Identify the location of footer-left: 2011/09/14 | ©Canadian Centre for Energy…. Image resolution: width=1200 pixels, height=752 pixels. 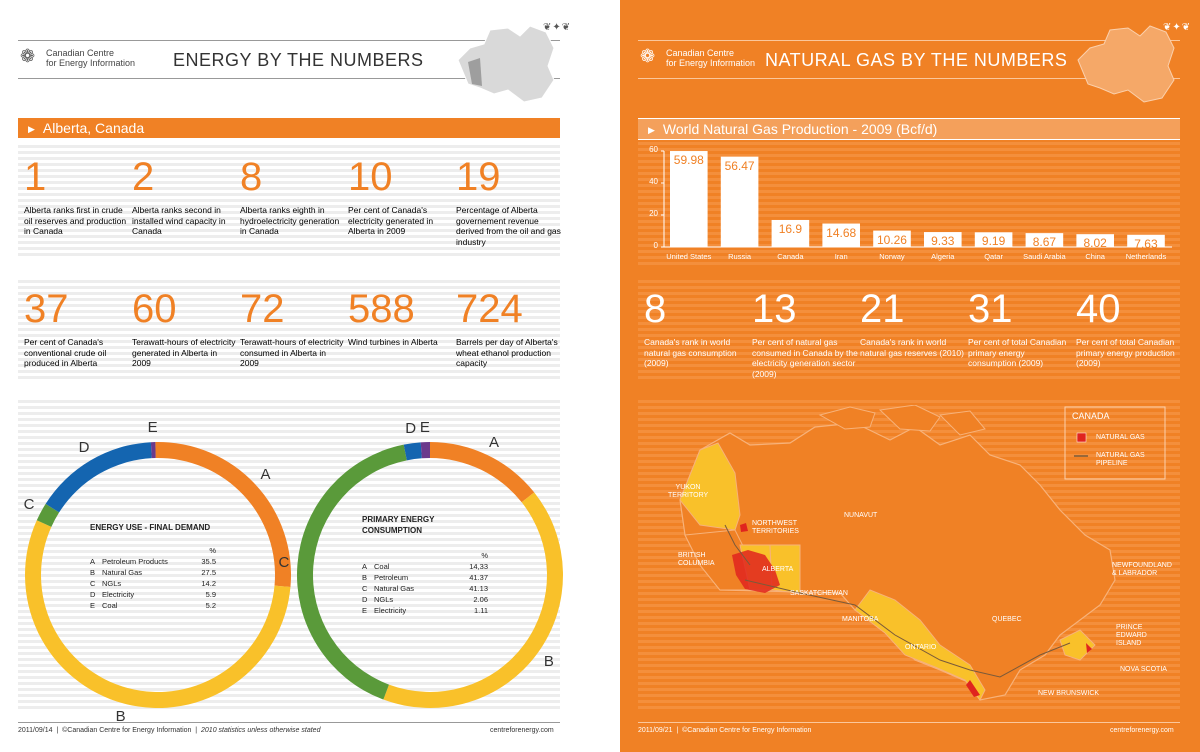
(169, 730).